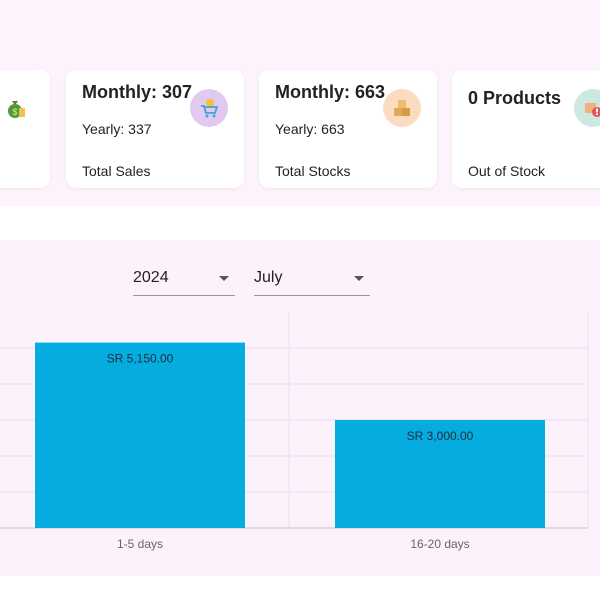  I want to click on monthly-stocks-value: Monthly: 663, so click(330, 92).